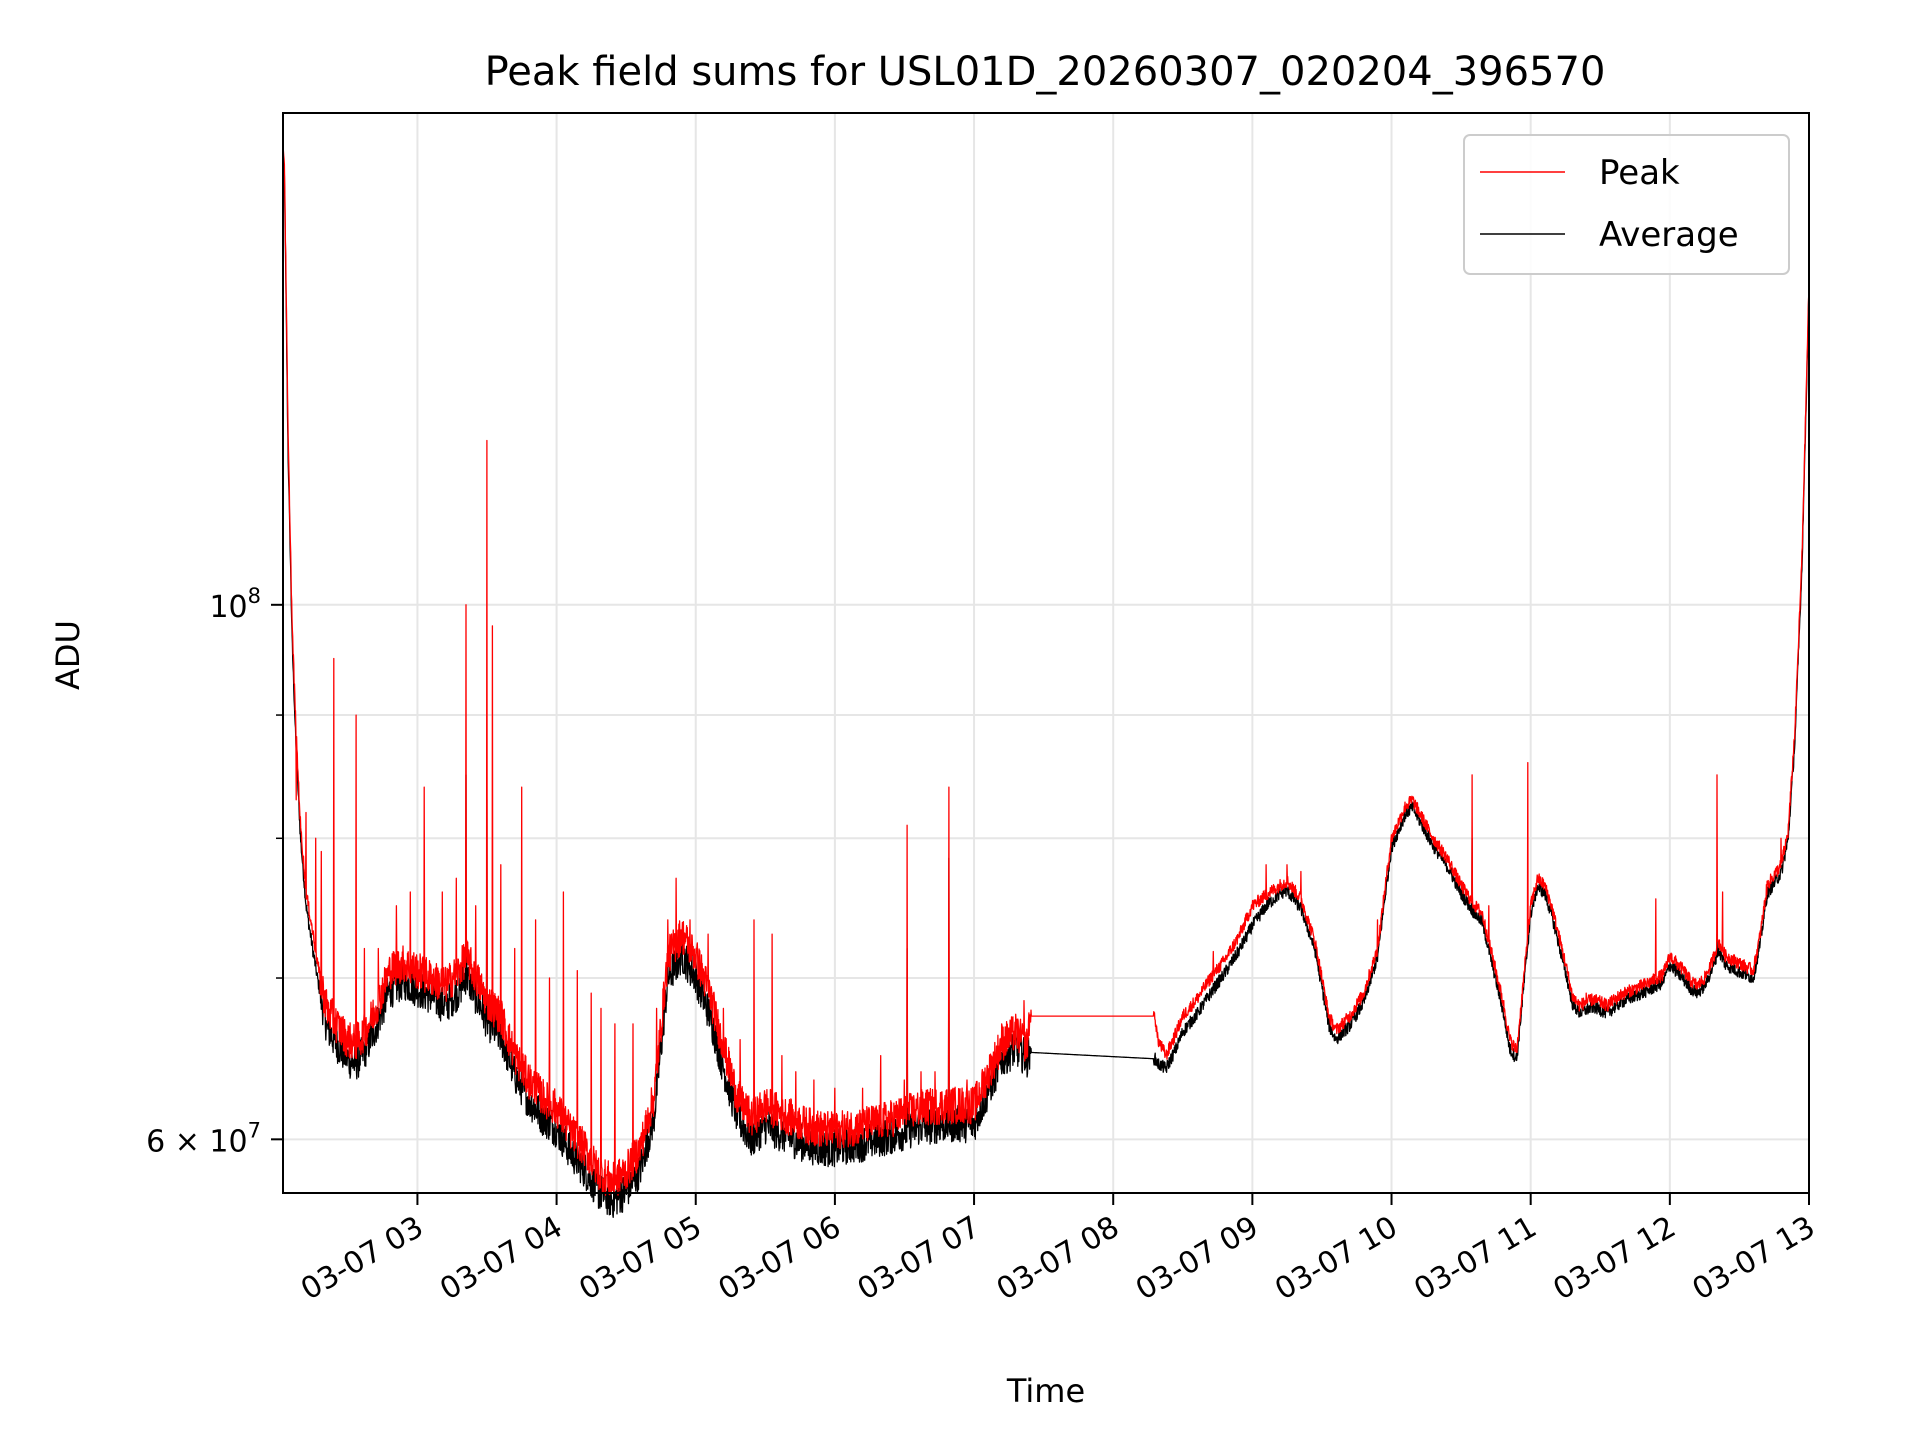  Describe the element at coordinates (1669, 235) in the screenshot. I see `legend-average-label: Average` at that location.